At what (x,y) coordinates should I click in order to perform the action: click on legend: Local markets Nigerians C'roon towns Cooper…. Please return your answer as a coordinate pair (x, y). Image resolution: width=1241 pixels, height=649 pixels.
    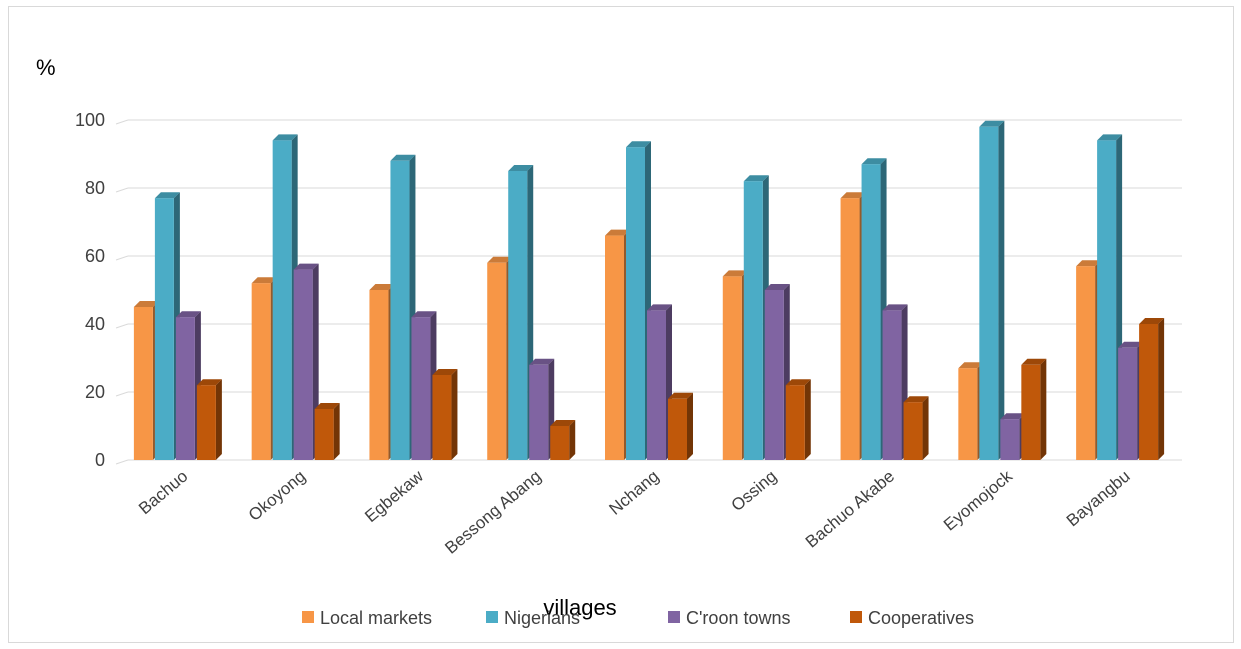
    Looking at the image, I should click on (638, 618).